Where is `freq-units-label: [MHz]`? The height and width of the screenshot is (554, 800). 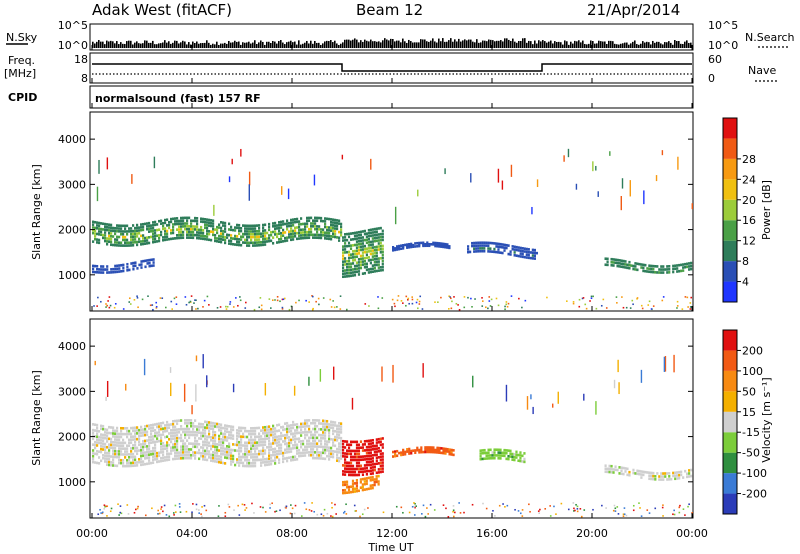
freq-units-label: [MHz] is located at coordinates (20, 73).